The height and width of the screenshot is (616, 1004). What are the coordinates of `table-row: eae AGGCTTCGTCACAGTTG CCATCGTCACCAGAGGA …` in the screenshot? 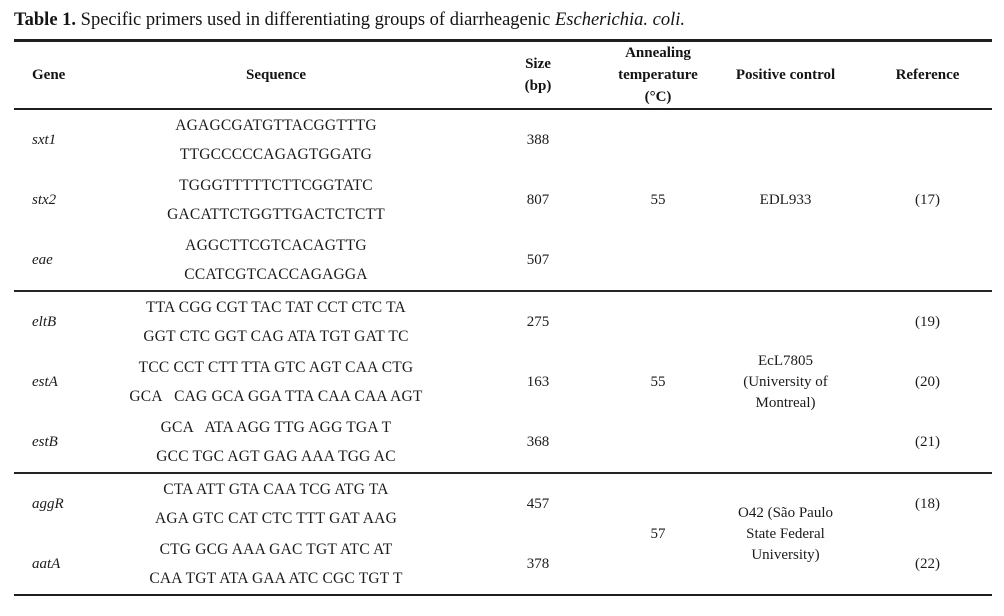 It's located at (503, 261).